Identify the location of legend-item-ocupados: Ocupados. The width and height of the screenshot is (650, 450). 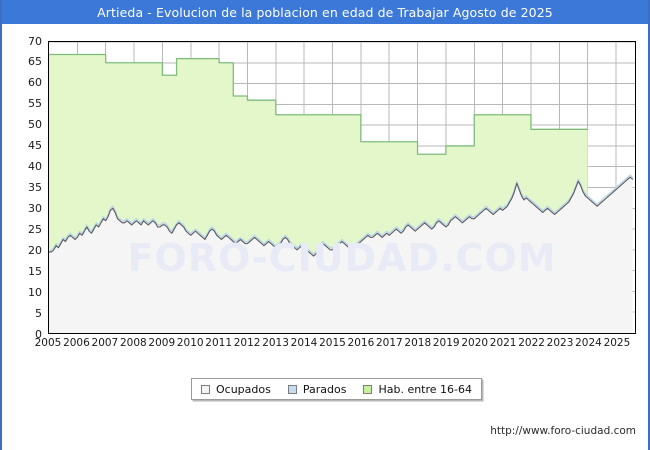
(236, 389).